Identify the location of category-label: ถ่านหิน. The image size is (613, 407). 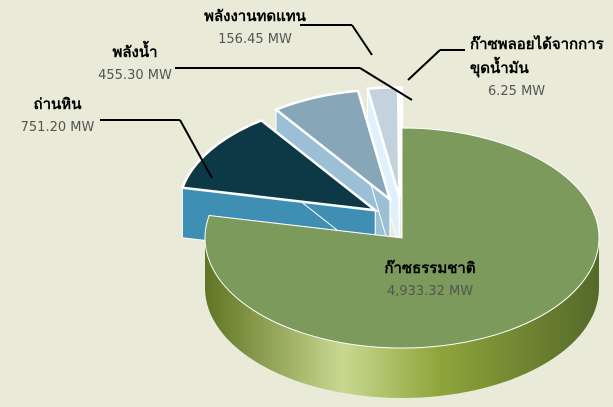
(57, 104).